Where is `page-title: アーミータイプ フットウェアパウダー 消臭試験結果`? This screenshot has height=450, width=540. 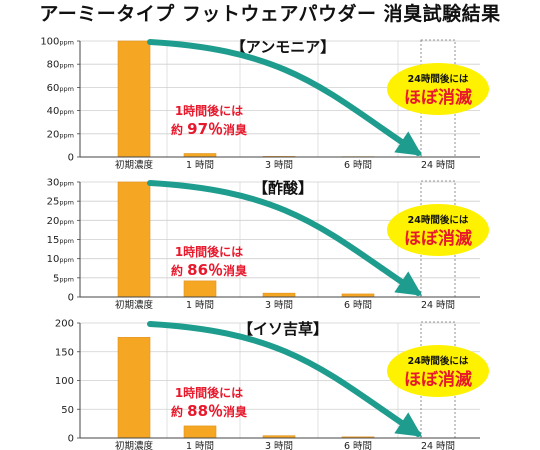 page-title: アーミータイプ フットウェアパウダー 消臭試験結果 is located at coordinates (270, 14).